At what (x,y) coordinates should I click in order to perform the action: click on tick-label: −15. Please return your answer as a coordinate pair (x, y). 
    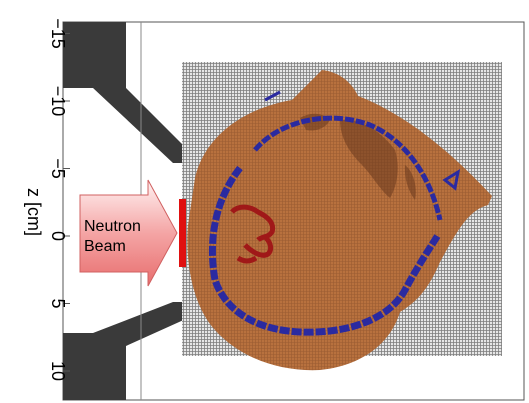
    Looking at the image, I should click on (58, 33).